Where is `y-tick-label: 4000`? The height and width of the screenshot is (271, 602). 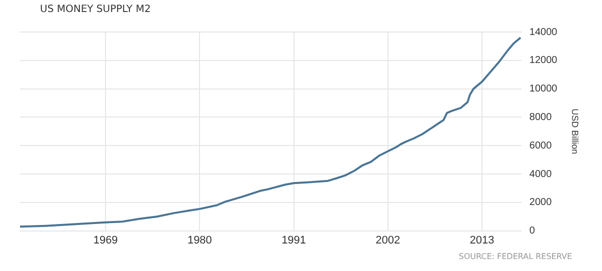
y-tick-label: 4000 is located at coordinates (540, 174).